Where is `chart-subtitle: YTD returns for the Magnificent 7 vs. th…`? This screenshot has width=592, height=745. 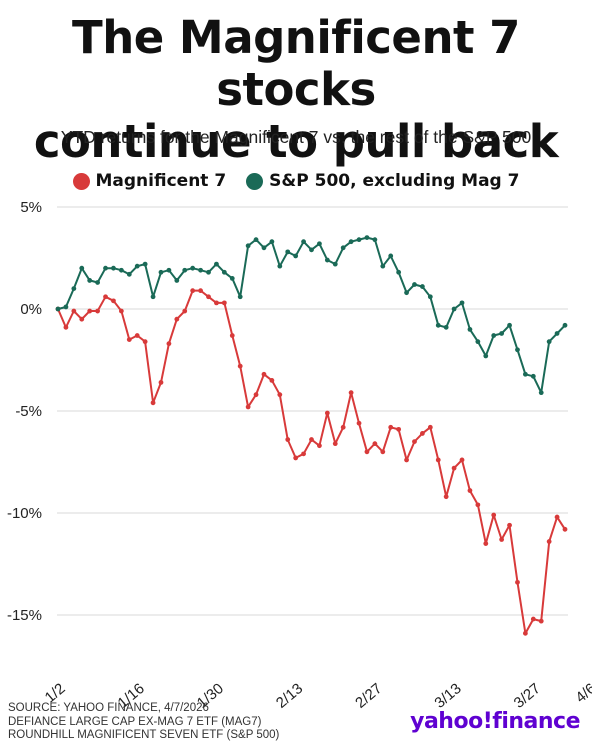 chart-subtitle: YTD returns for the Magnificent 7 vs. th… is located at coordinates (296, 137).